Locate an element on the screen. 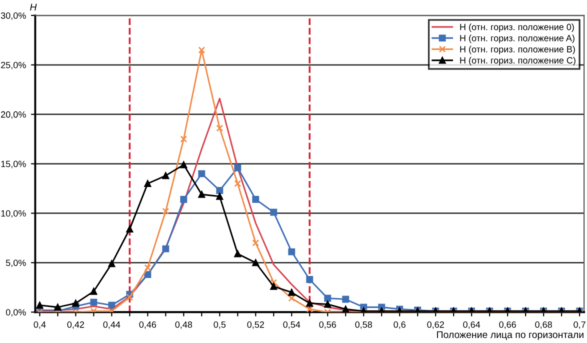  y-axis-title: H is located at coordinates (33, 7).